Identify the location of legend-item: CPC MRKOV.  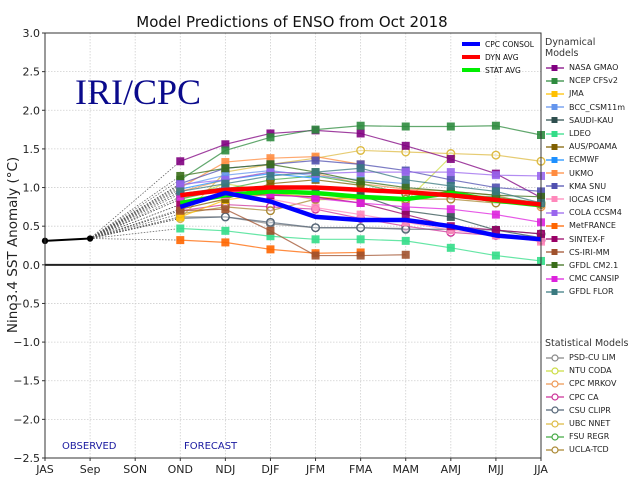
(586, 383).